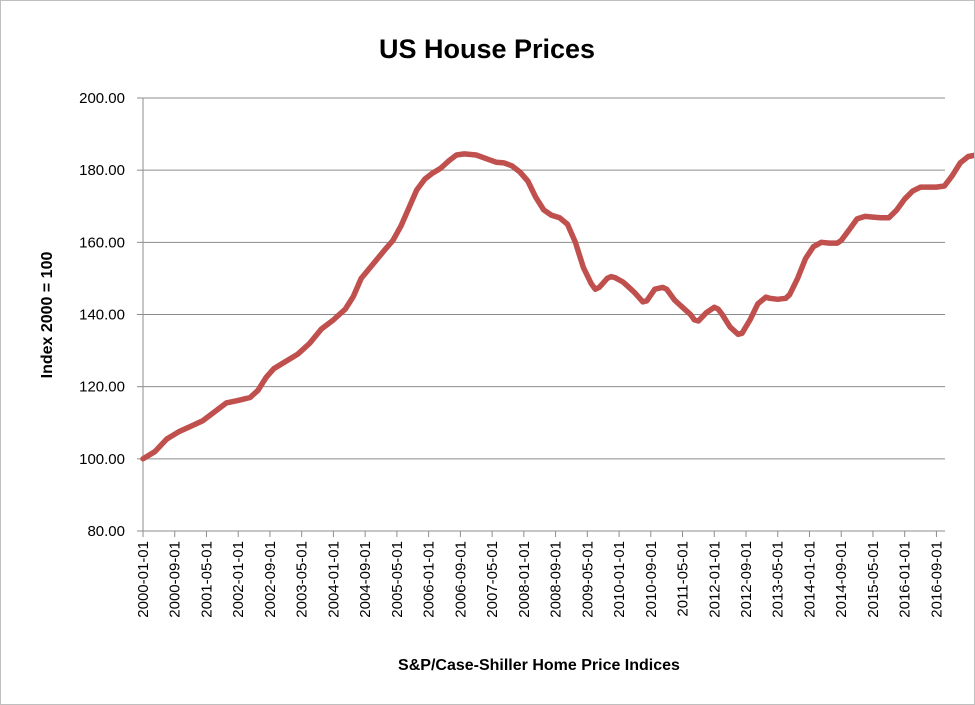 The image size is (975, 705). Describe the element at coordinates (873, 579) in the screenshot. I see `x-tick-label-23: 2015-05-01` at that location.